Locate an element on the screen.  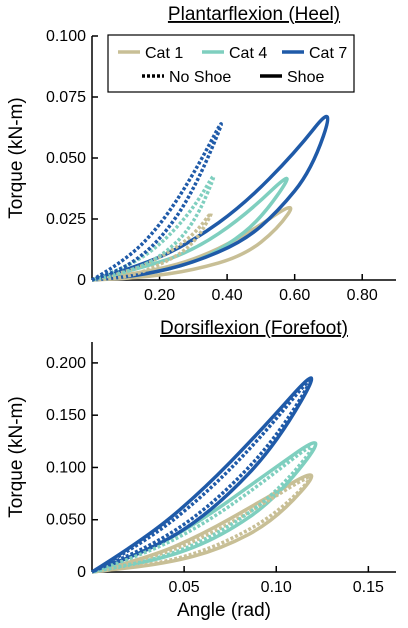
x-tick-label: 0.20 is located at coordinates (159, 295).